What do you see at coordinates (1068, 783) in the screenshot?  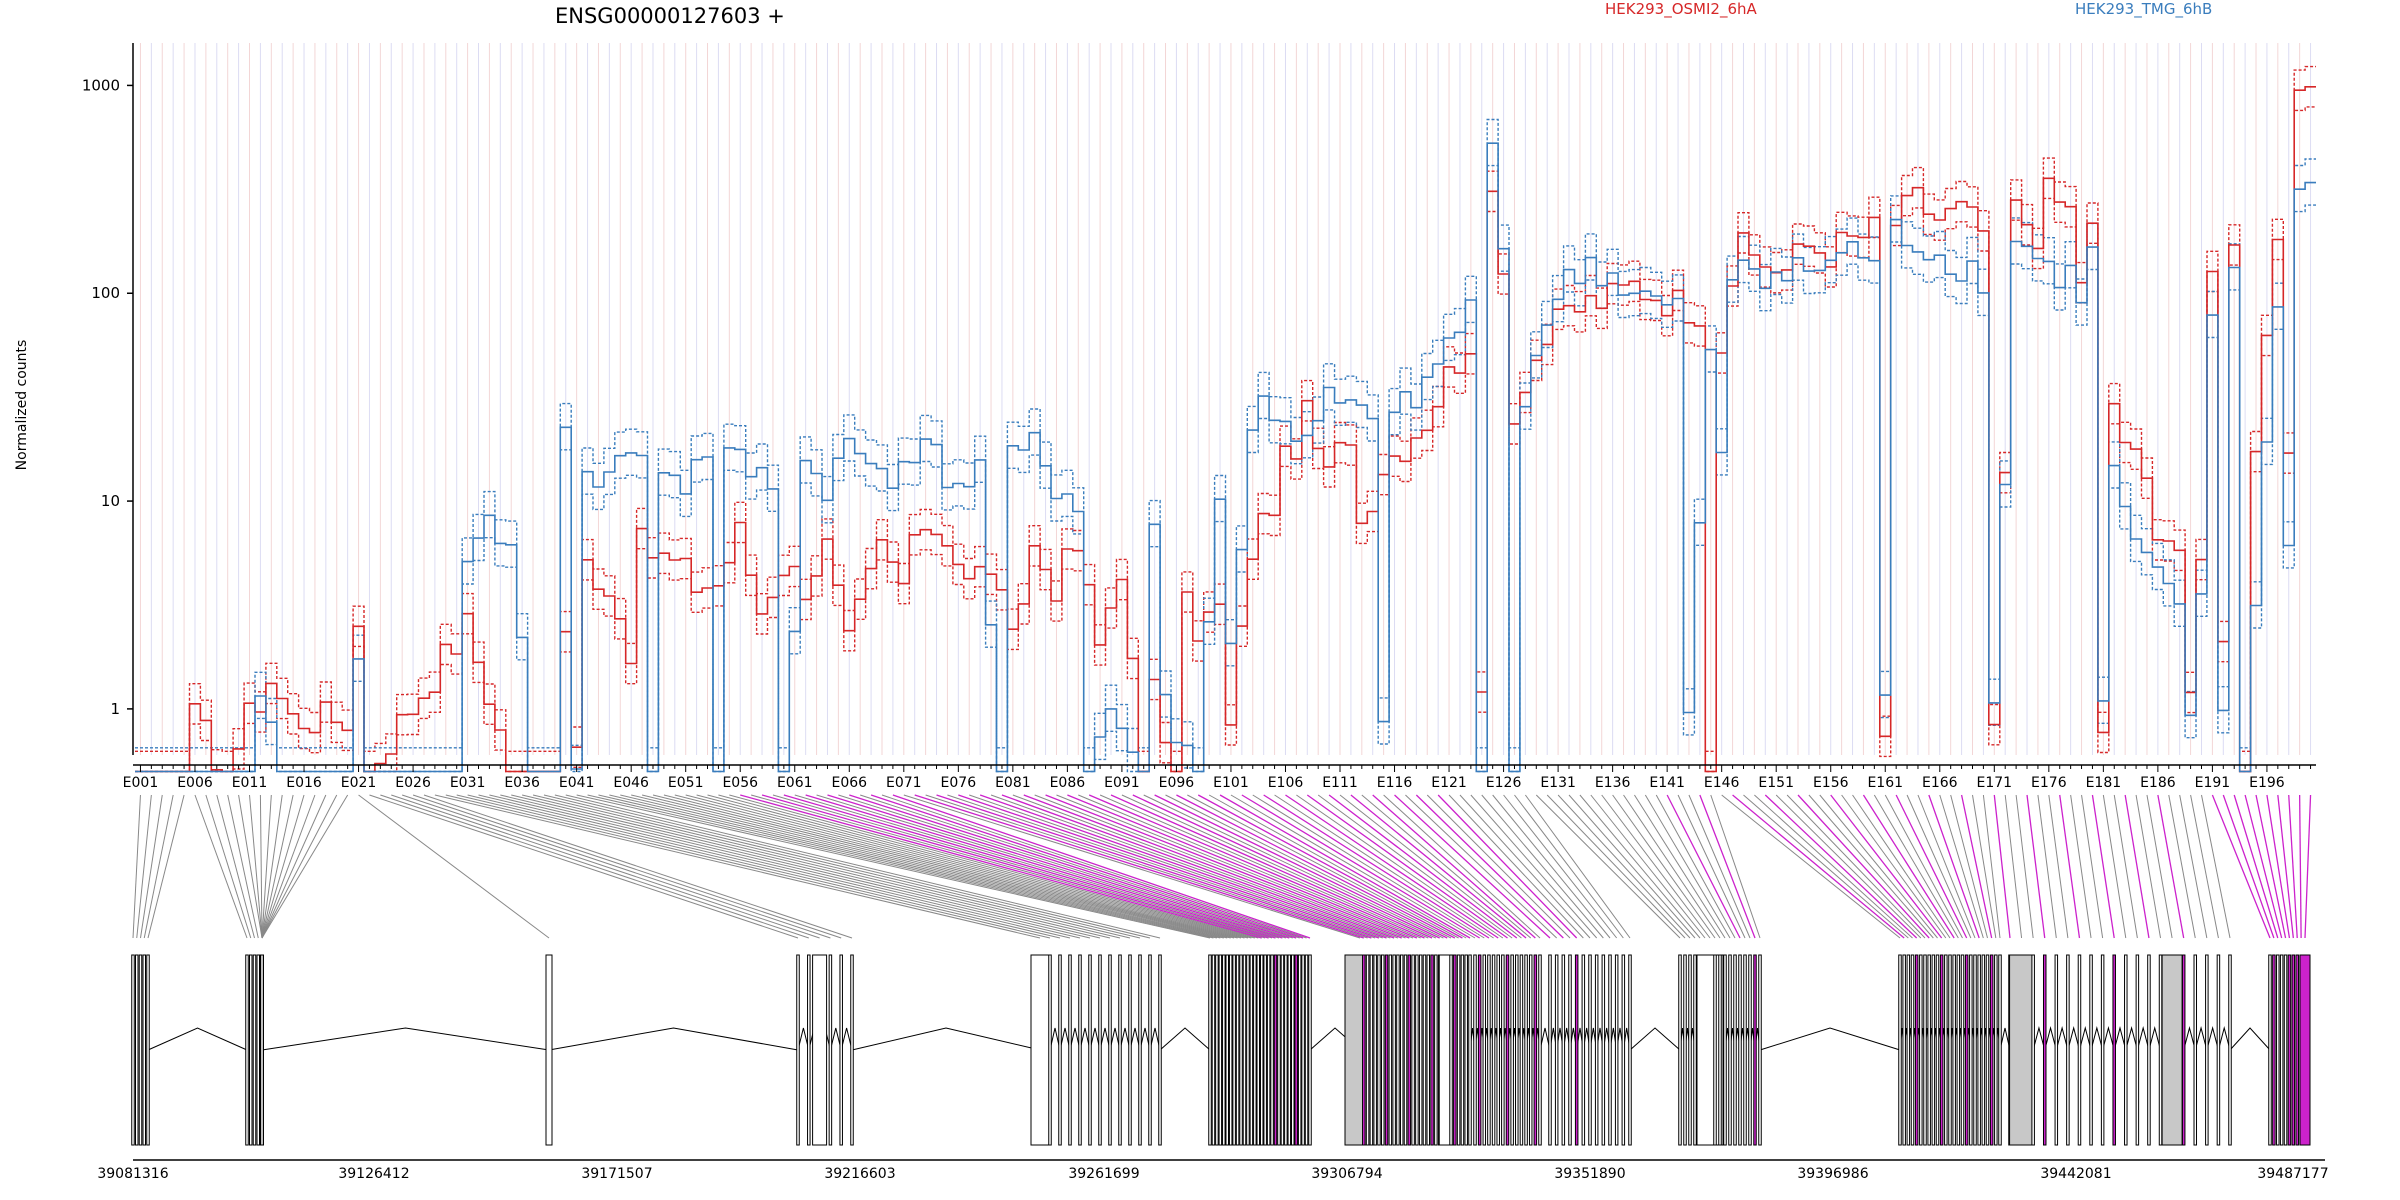 I see `exon-tick-label: E086` at bounding box center [1068, 783].